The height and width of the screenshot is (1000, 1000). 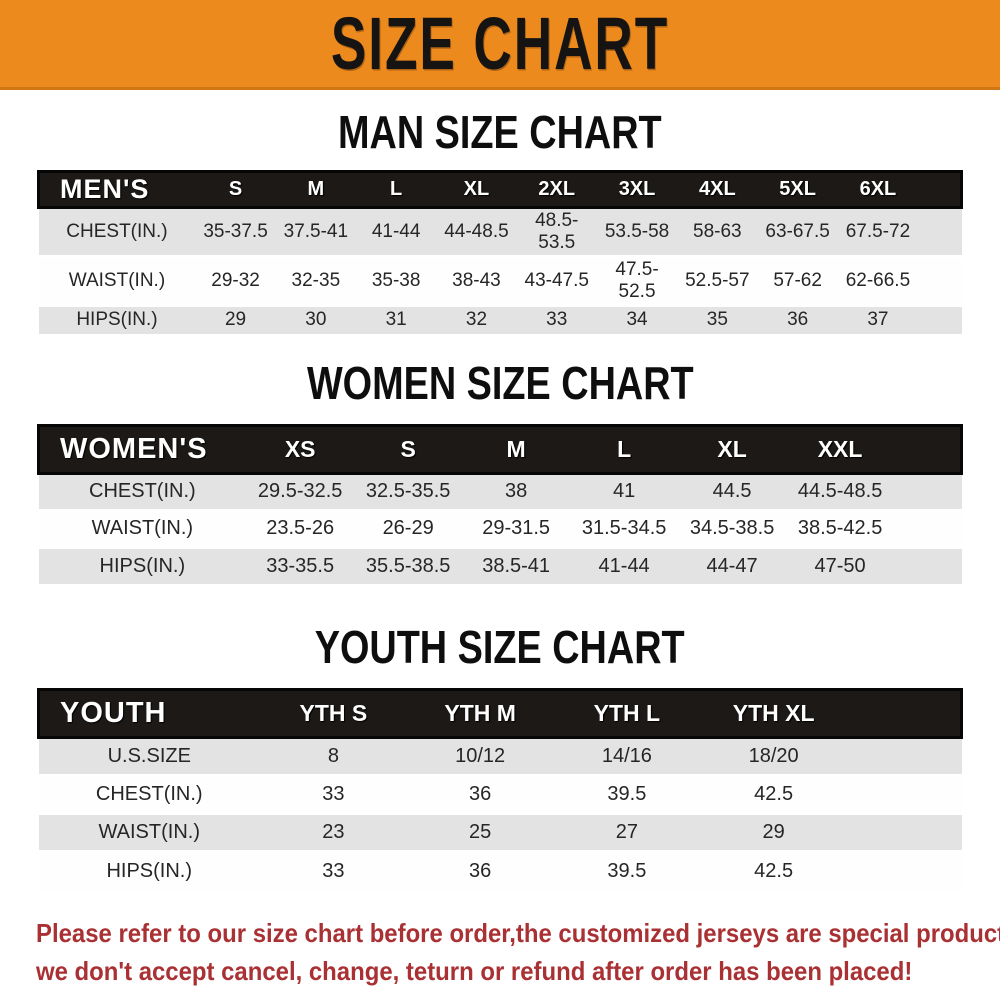 What do you see at coordinates (732, 527) in the screenshot?
I see `size-value-cell: 34.5-38.5` at bounding box center [732, 527].